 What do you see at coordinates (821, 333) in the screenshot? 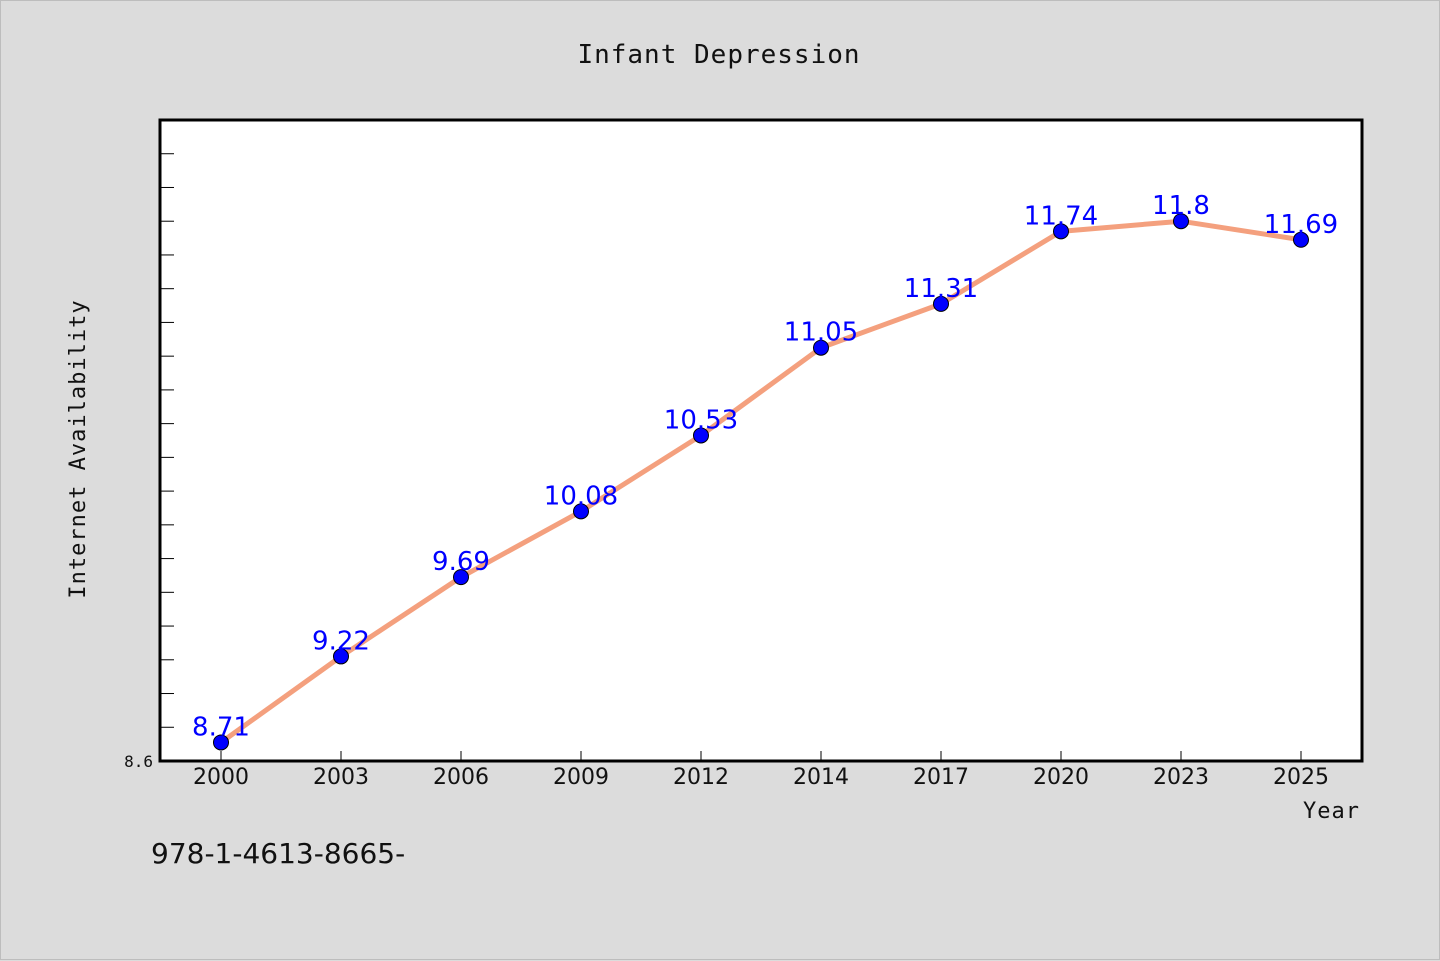
I see `data-label: 11.05` at bounding box center [821, 333].